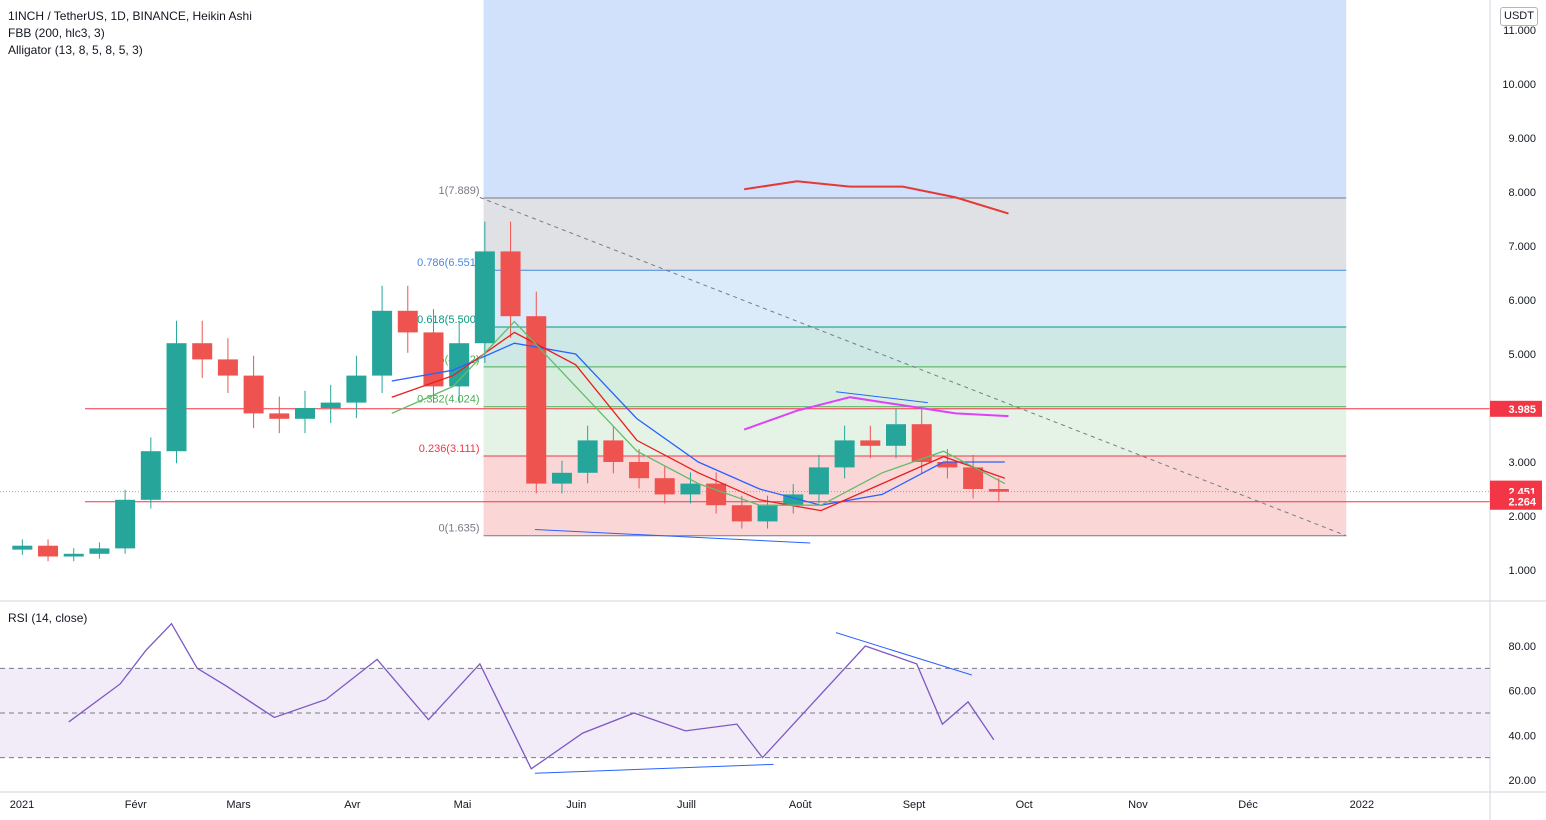 The image size is (1546, 820). Describe the element at coordinates (1138, 805) in the screenshot. I see `time-axis-tick: Nov` at that location.